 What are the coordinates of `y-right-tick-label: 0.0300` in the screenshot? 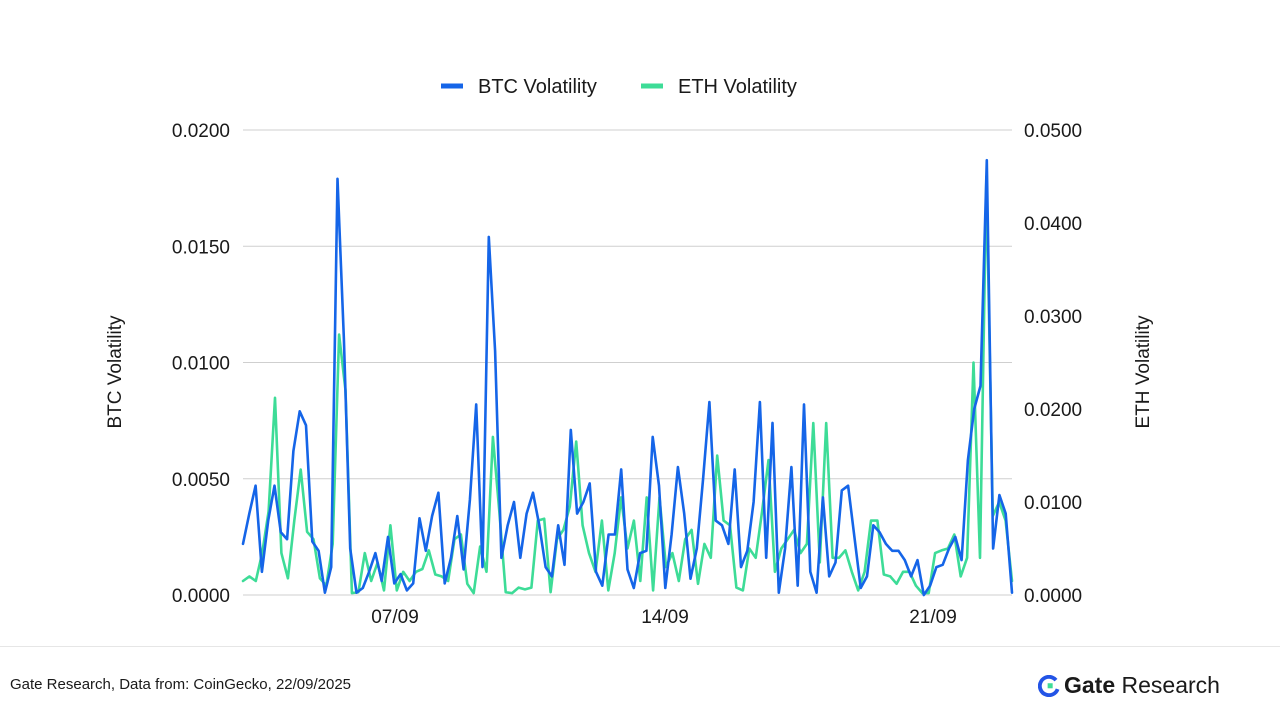 It's located at (1053, 317).